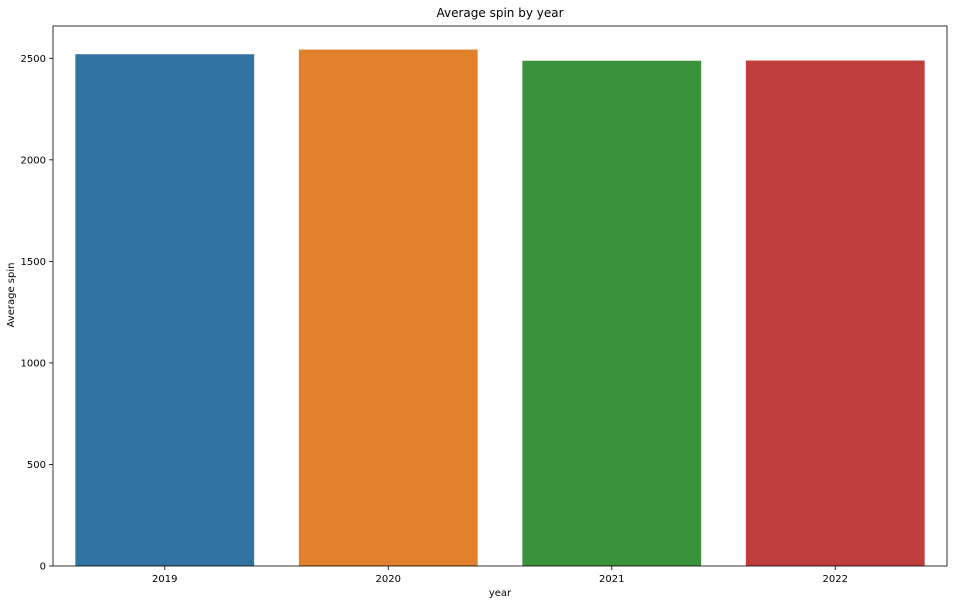 This screenshot has width=953, height=604. I want to click on y-axis-ticks: 0 500 1000 1500 2000 2500, so click(37, 313).